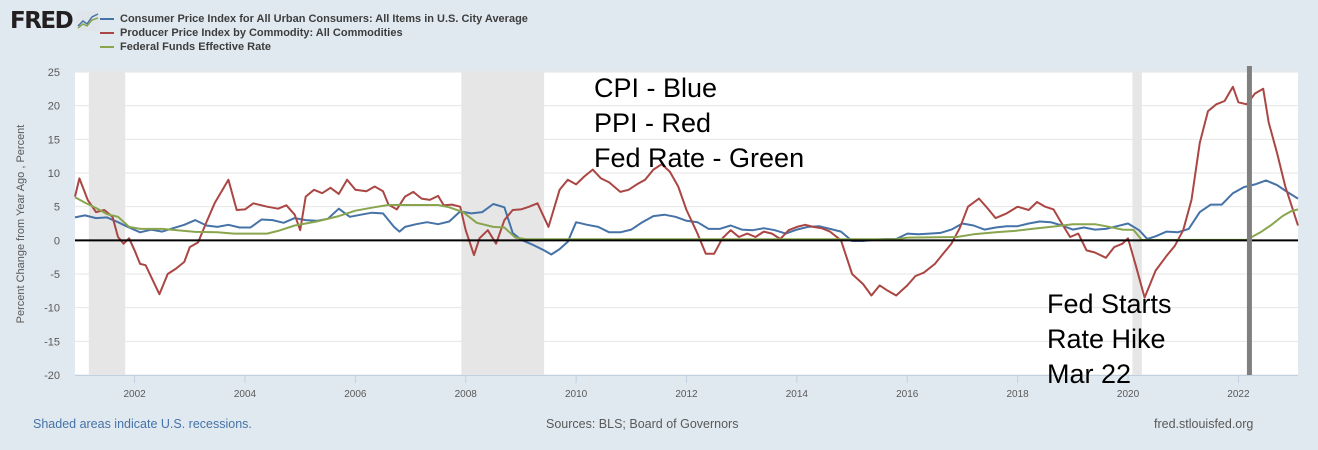 This screenshot has height=450, width=1318. What do you see at coordinates (355, 394) in the screenshot?
I see `x-tick-label: 2006` at bounding box center [355, 394].